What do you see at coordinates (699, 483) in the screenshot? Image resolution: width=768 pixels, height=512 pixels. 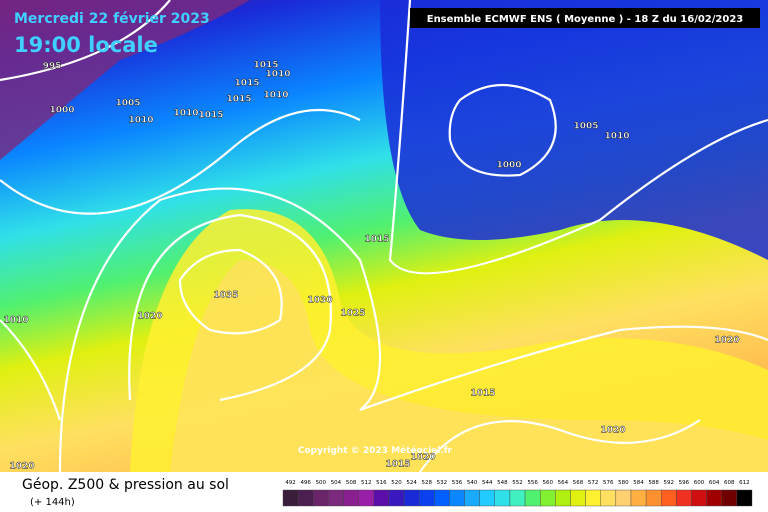 I see `colorbar-label: 600` at bounding box center [699, 483].